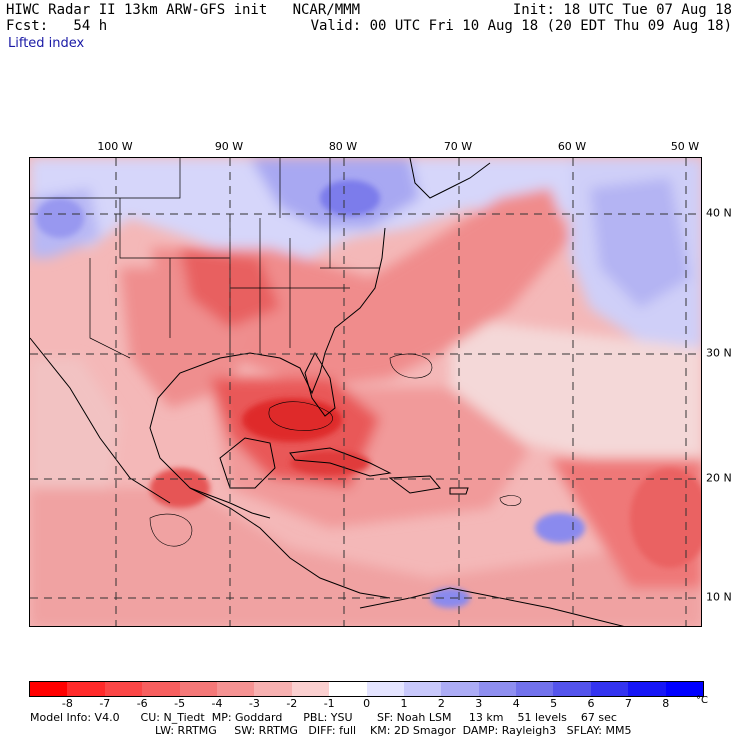 The height and width of the screenshot is (740, 740). I want to click on header-init-time: Init: 18 UTC Tue 07 Aug 18, so click(622, 10).